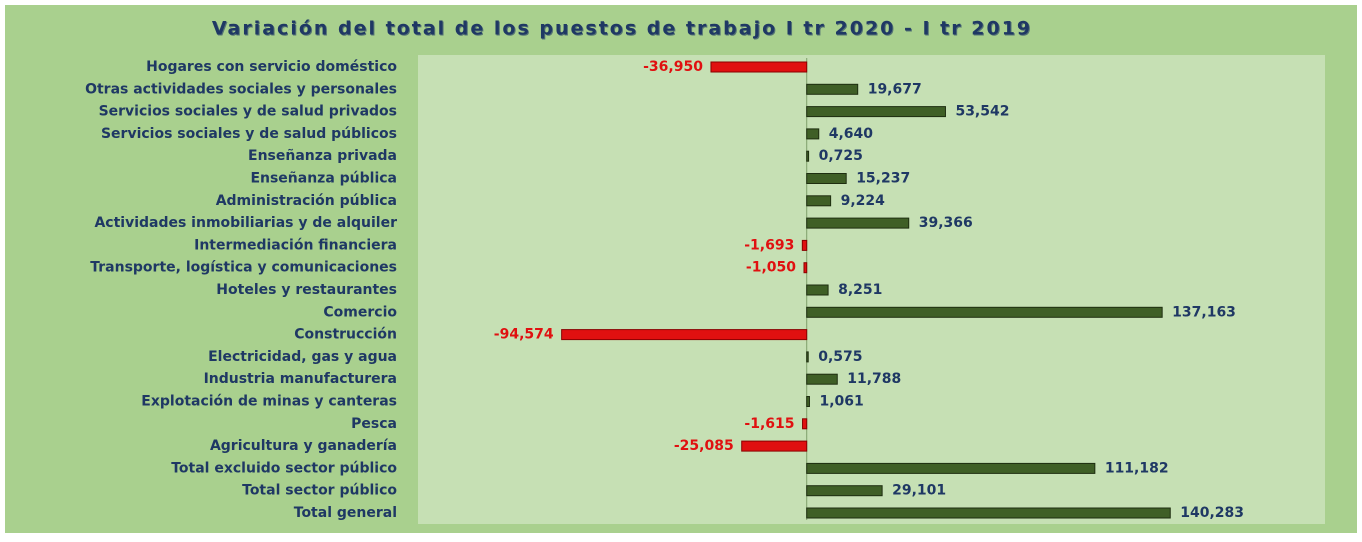 The image size is (1362, 542). Describe the element at coordinates (269, 402) in the screenshot. I see `category-label: Explotación de minas y canteras` at that location.